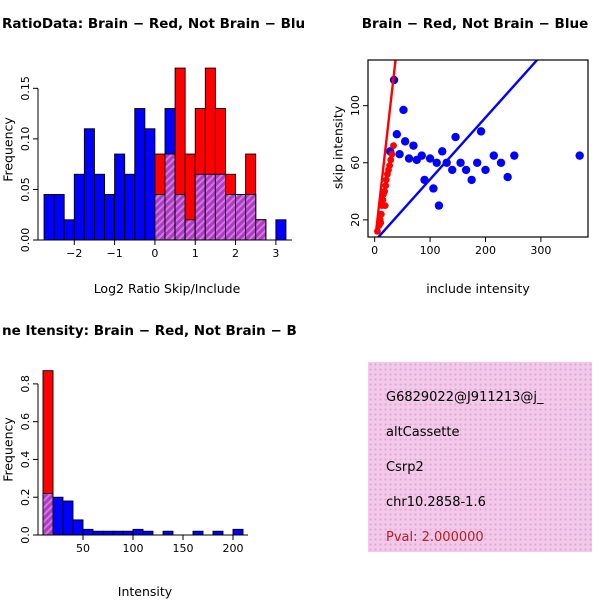 Image resolution: width=600 pixels, height=600 pixels. I want to click on pval-text: Pval: 2.000000, so click(435, 537).